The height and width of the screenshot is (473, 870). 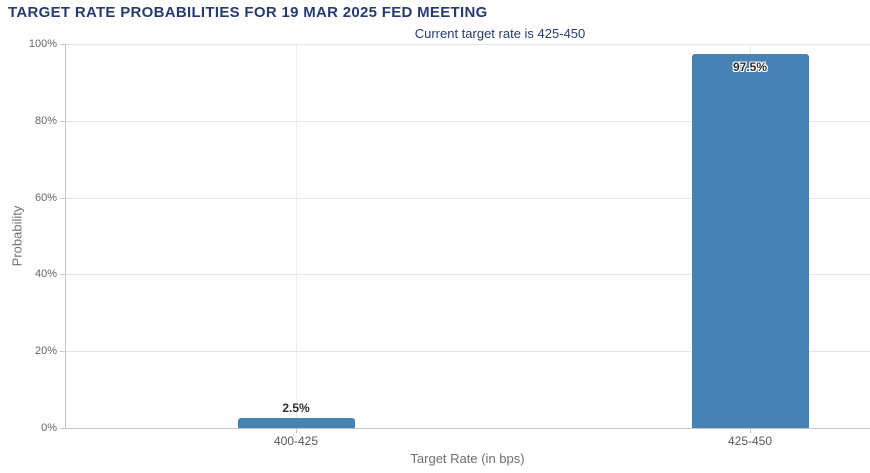 I want to click on bar-value-label: 97.5%, so click(x=750, y=66).